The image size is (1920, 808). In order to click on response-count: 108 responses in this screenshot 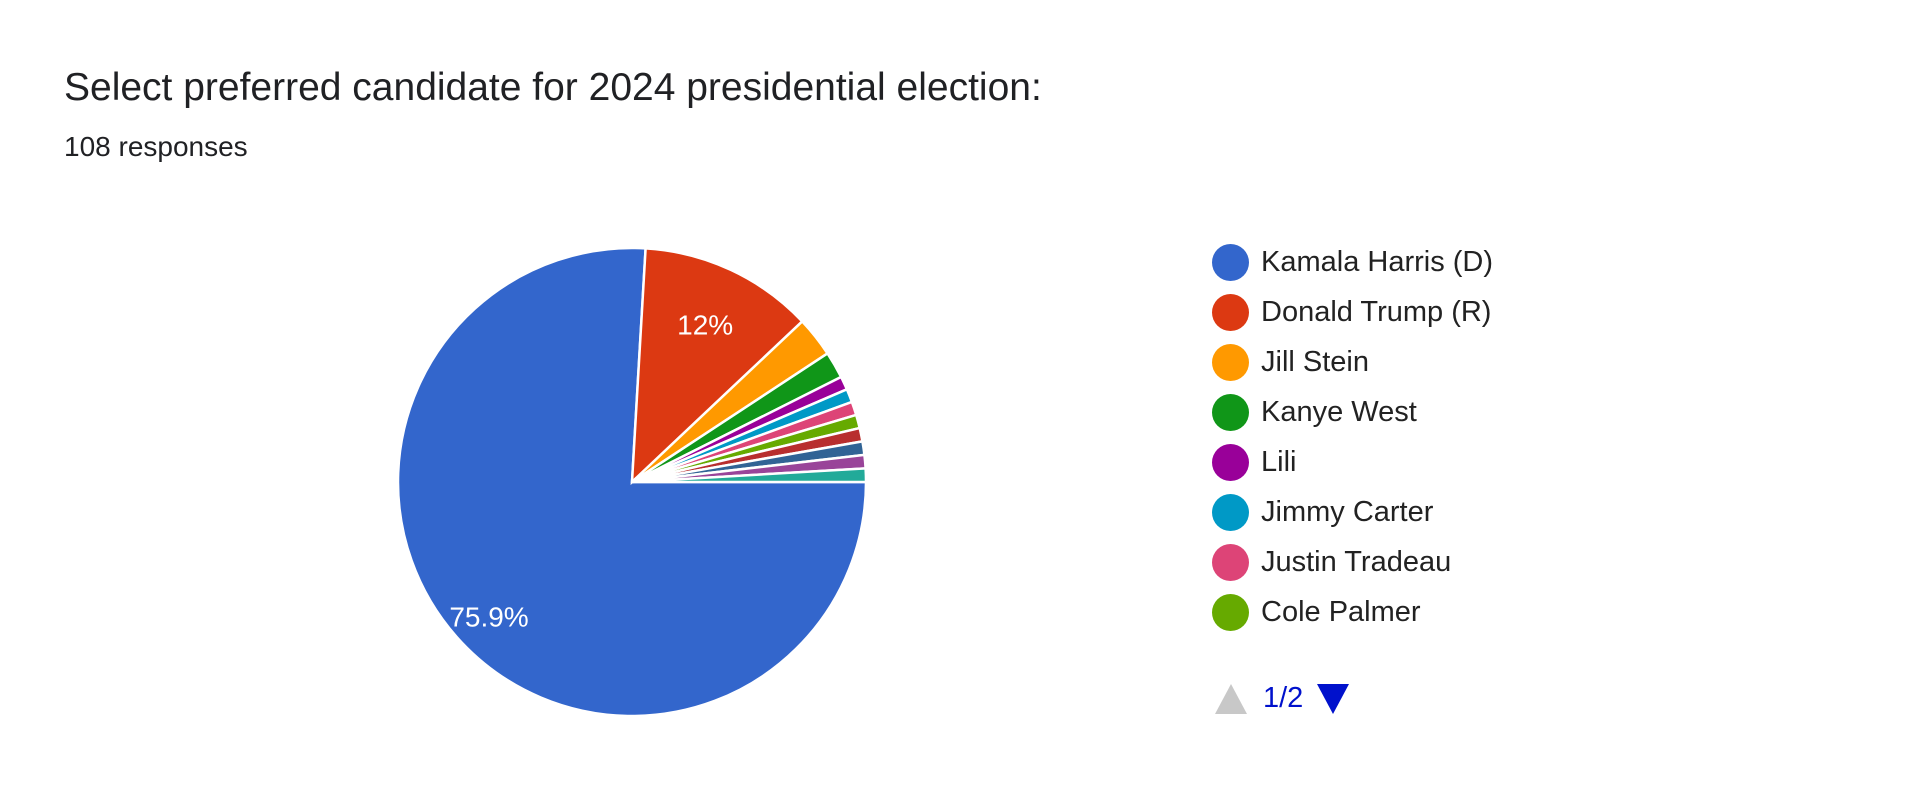, I will do `click(156, 146)`.